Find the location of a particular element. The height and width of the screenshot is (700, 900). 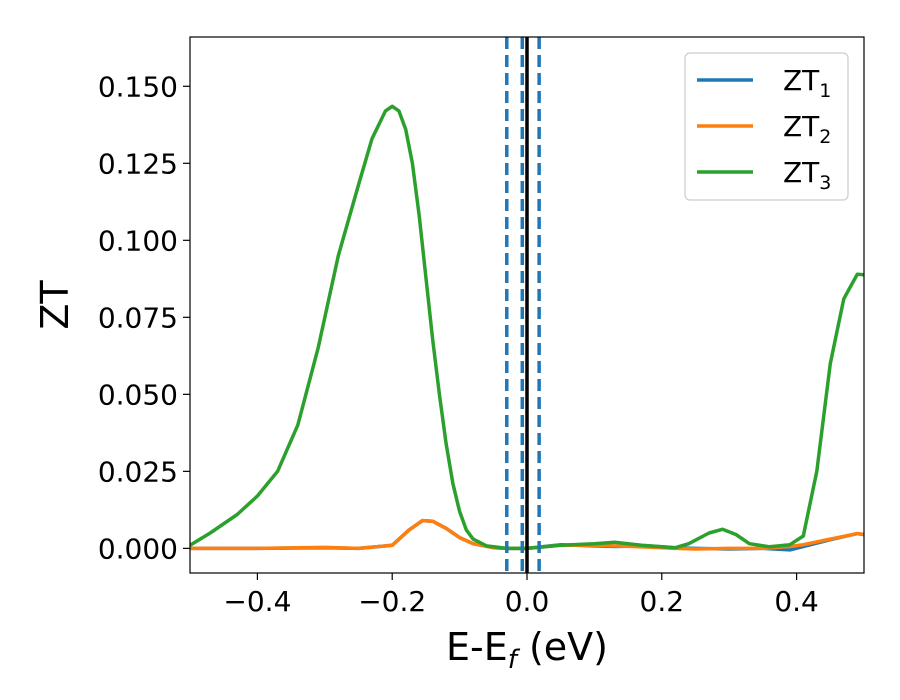

y-tick-label: 0.100 is located at coordinates (138, 240).